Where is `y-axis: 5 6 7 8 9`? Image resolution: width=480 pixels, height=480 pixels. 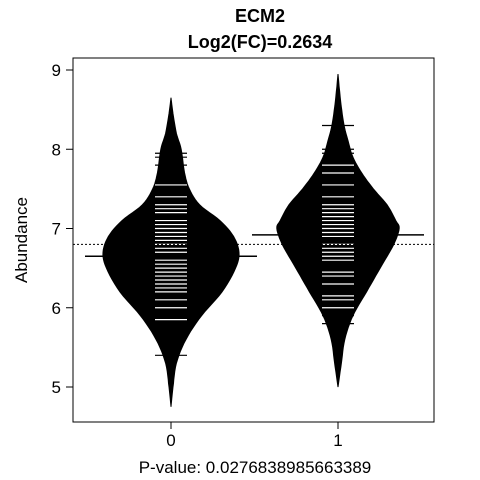 y-axis: 5 6 7 8 9 is located at coordinates (62, 229).